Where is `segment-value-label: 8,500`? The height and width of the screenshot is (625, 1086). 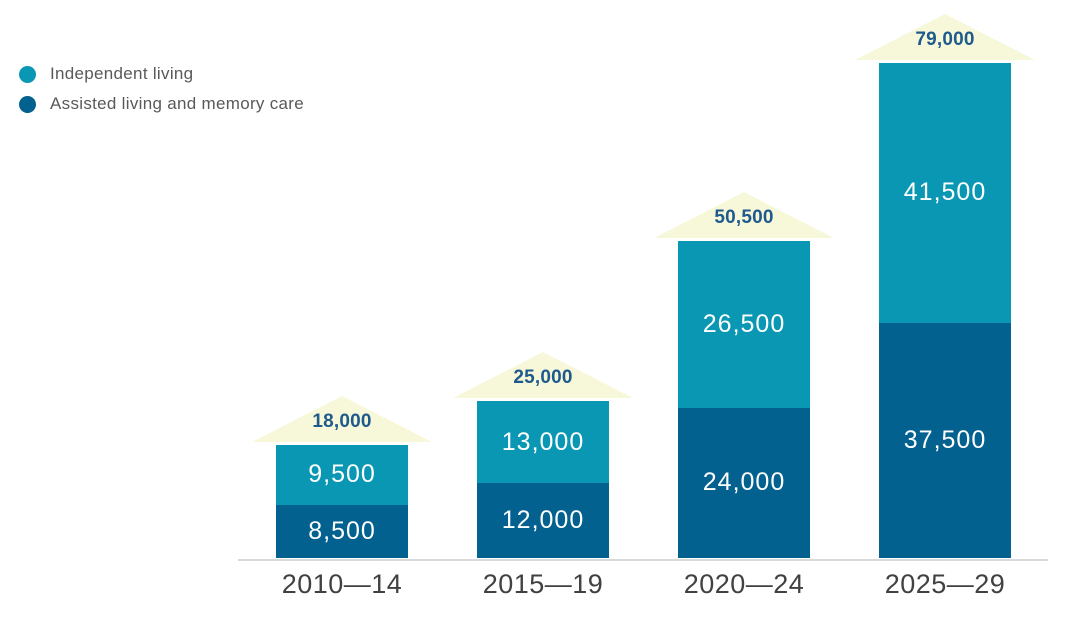 segment-value-label: 8,500 is located at coordinates (342, 530).